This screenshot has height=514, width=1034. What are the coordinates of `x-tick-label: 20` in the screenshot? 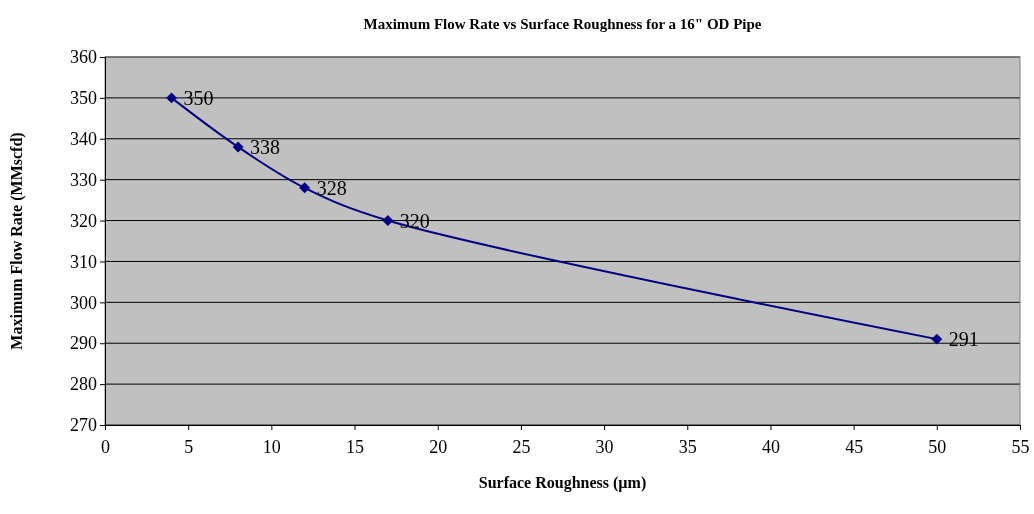 It's located at (438, 446).